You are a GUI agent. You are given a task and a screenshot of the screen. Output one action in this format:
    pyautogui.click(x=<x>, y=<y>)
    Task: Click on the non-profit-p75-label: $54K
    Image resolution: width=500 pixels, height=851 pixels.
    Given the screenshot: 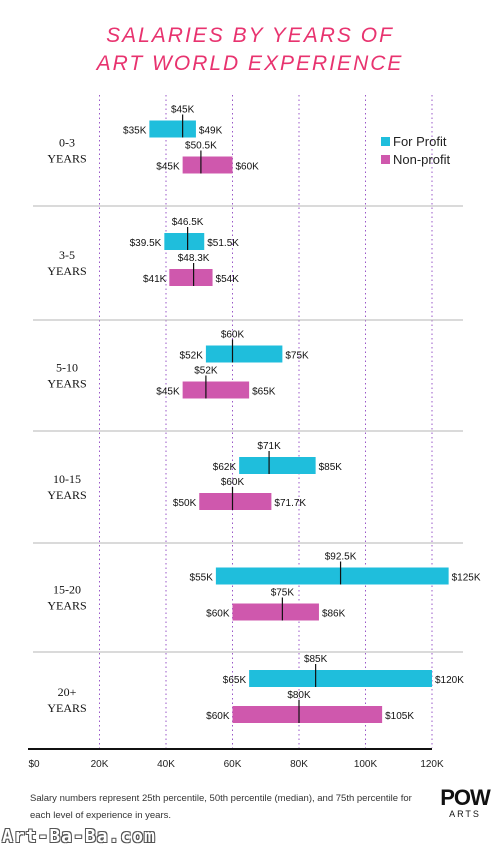 What is the action you would take?
    pyautogui.click(x=228, y=279)
    